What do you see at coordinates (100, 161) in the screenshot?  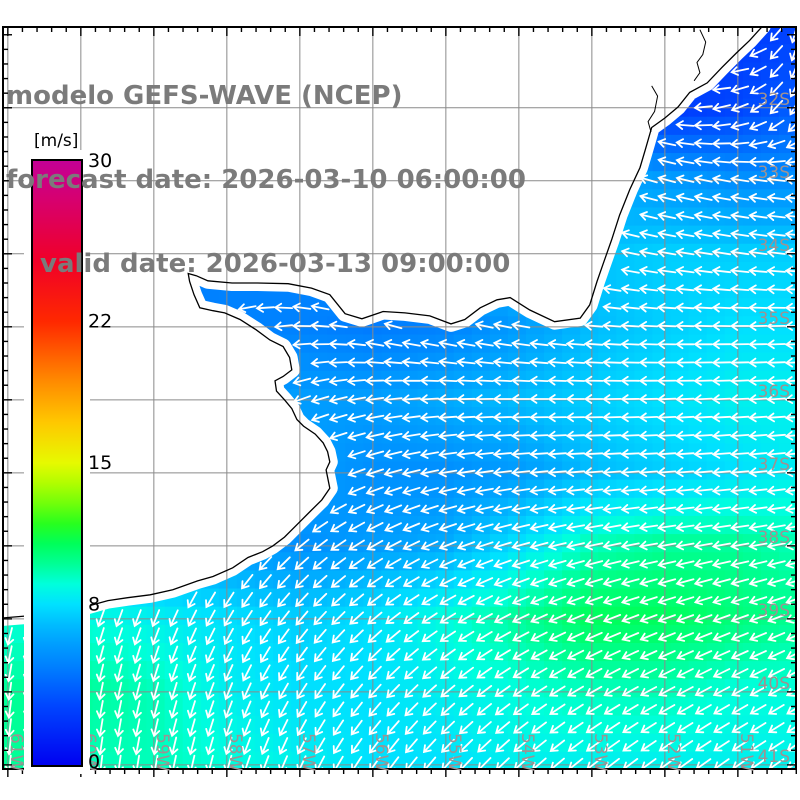 I see `svg-text: 30` at bounding box center [100, 161].